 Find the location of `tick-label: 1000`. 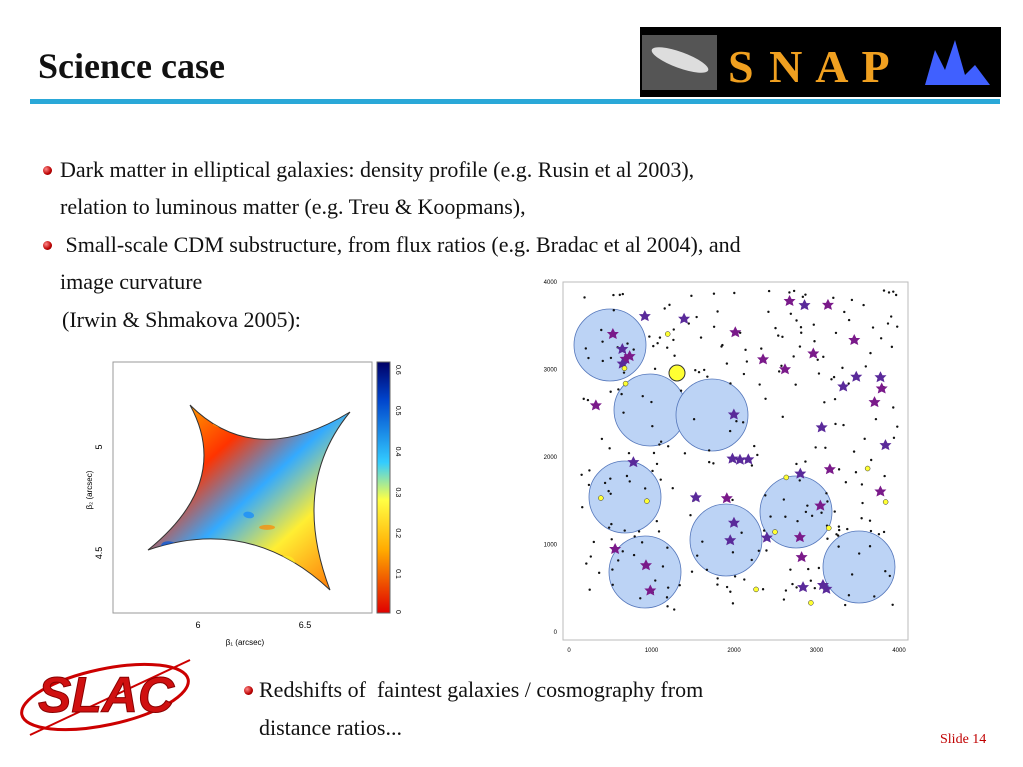

tick-label: 1000 is located at coordinates (652, 651).